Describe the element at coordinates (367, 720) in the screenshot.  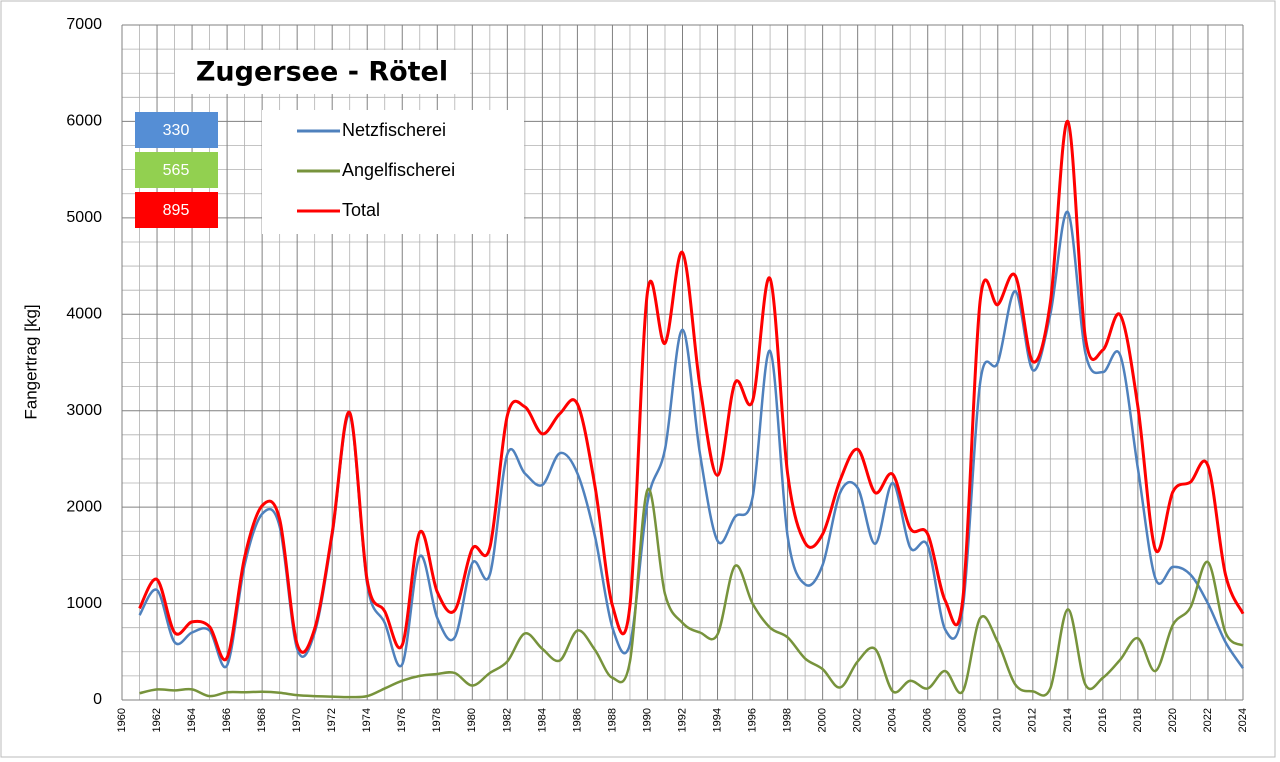
I see `x-tick-label: 1974` at that location.